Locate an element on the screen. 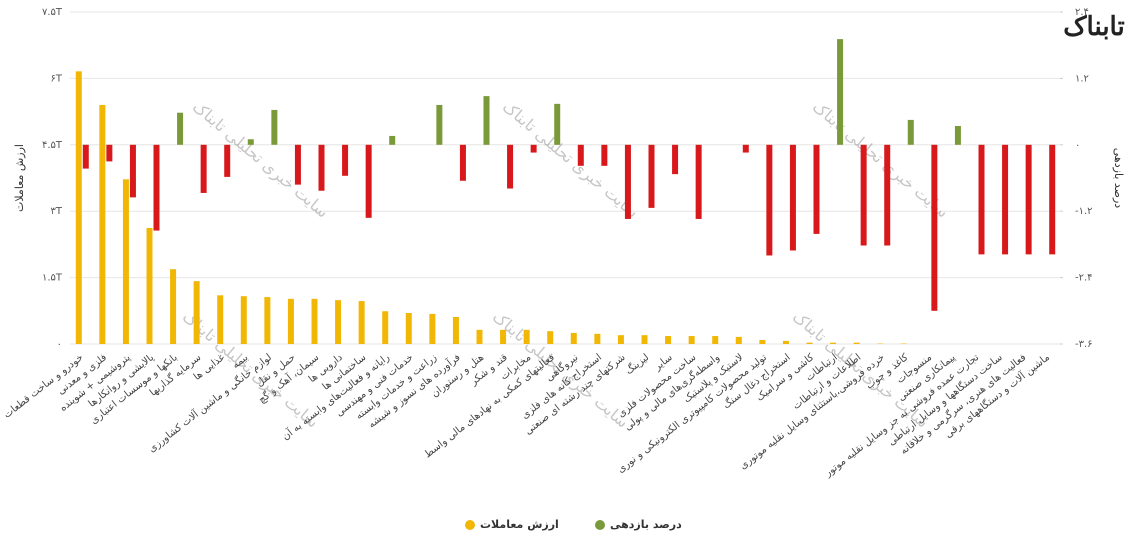 The width and height of the screenshot is (1138, 539). y2-tick-label: ۲.۴ is located at coordinates (1082, 12).